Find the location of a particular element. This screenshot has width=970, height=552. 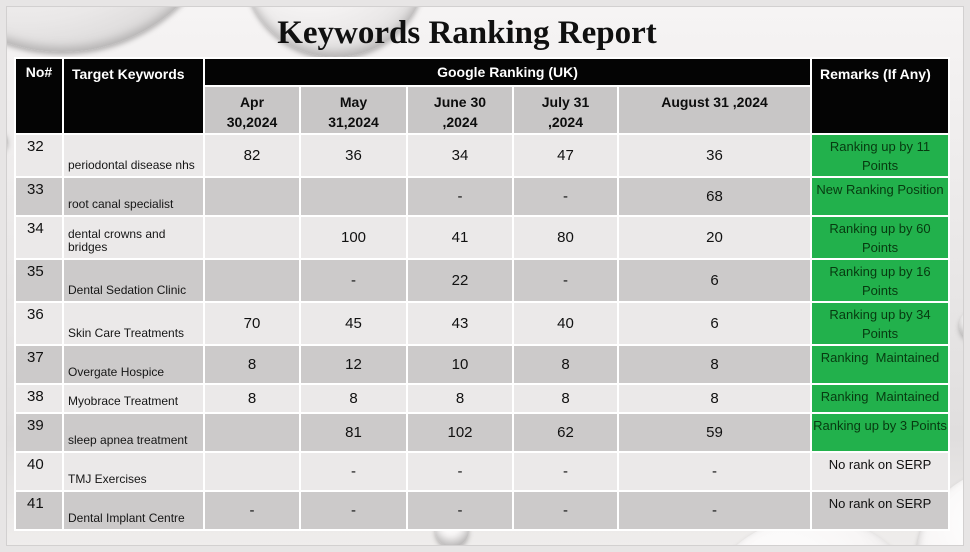

rank-cell: 62 is located at coordinates (565, 432).